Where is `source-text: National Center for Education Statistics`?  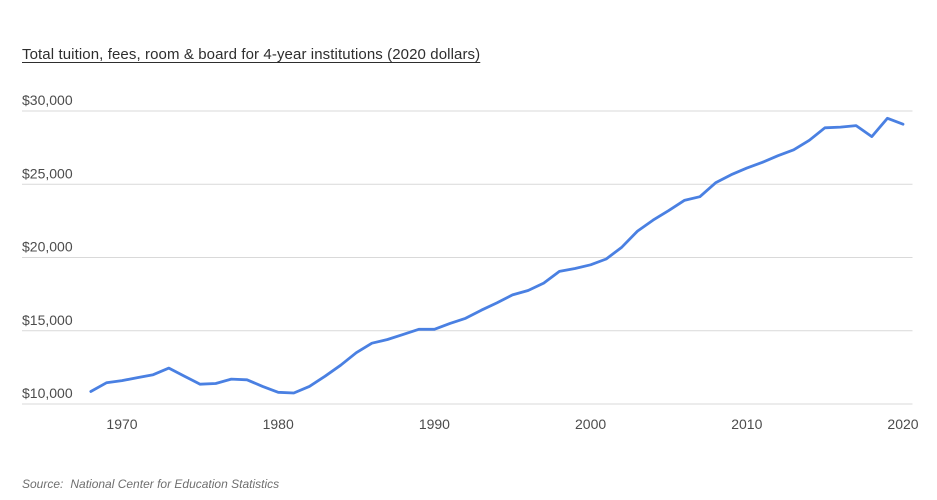
source-text: National Center for Education Statistics is located at coordinates (175, 484).